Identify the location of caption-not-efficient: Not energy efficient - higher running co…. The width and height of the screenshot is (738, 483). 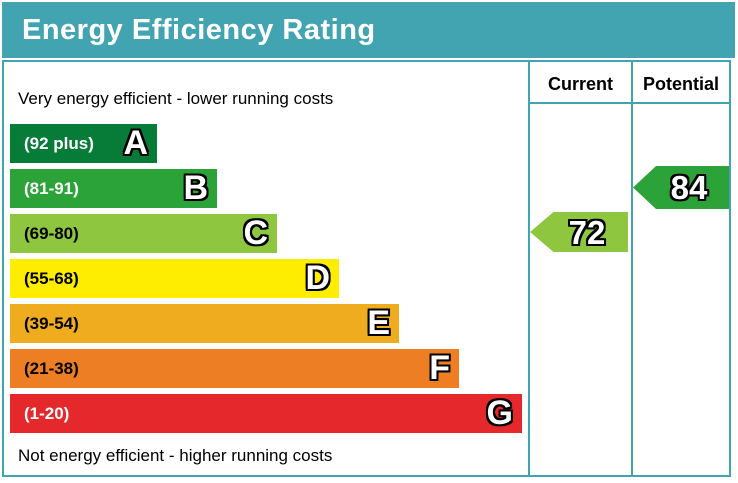
(175, 455).